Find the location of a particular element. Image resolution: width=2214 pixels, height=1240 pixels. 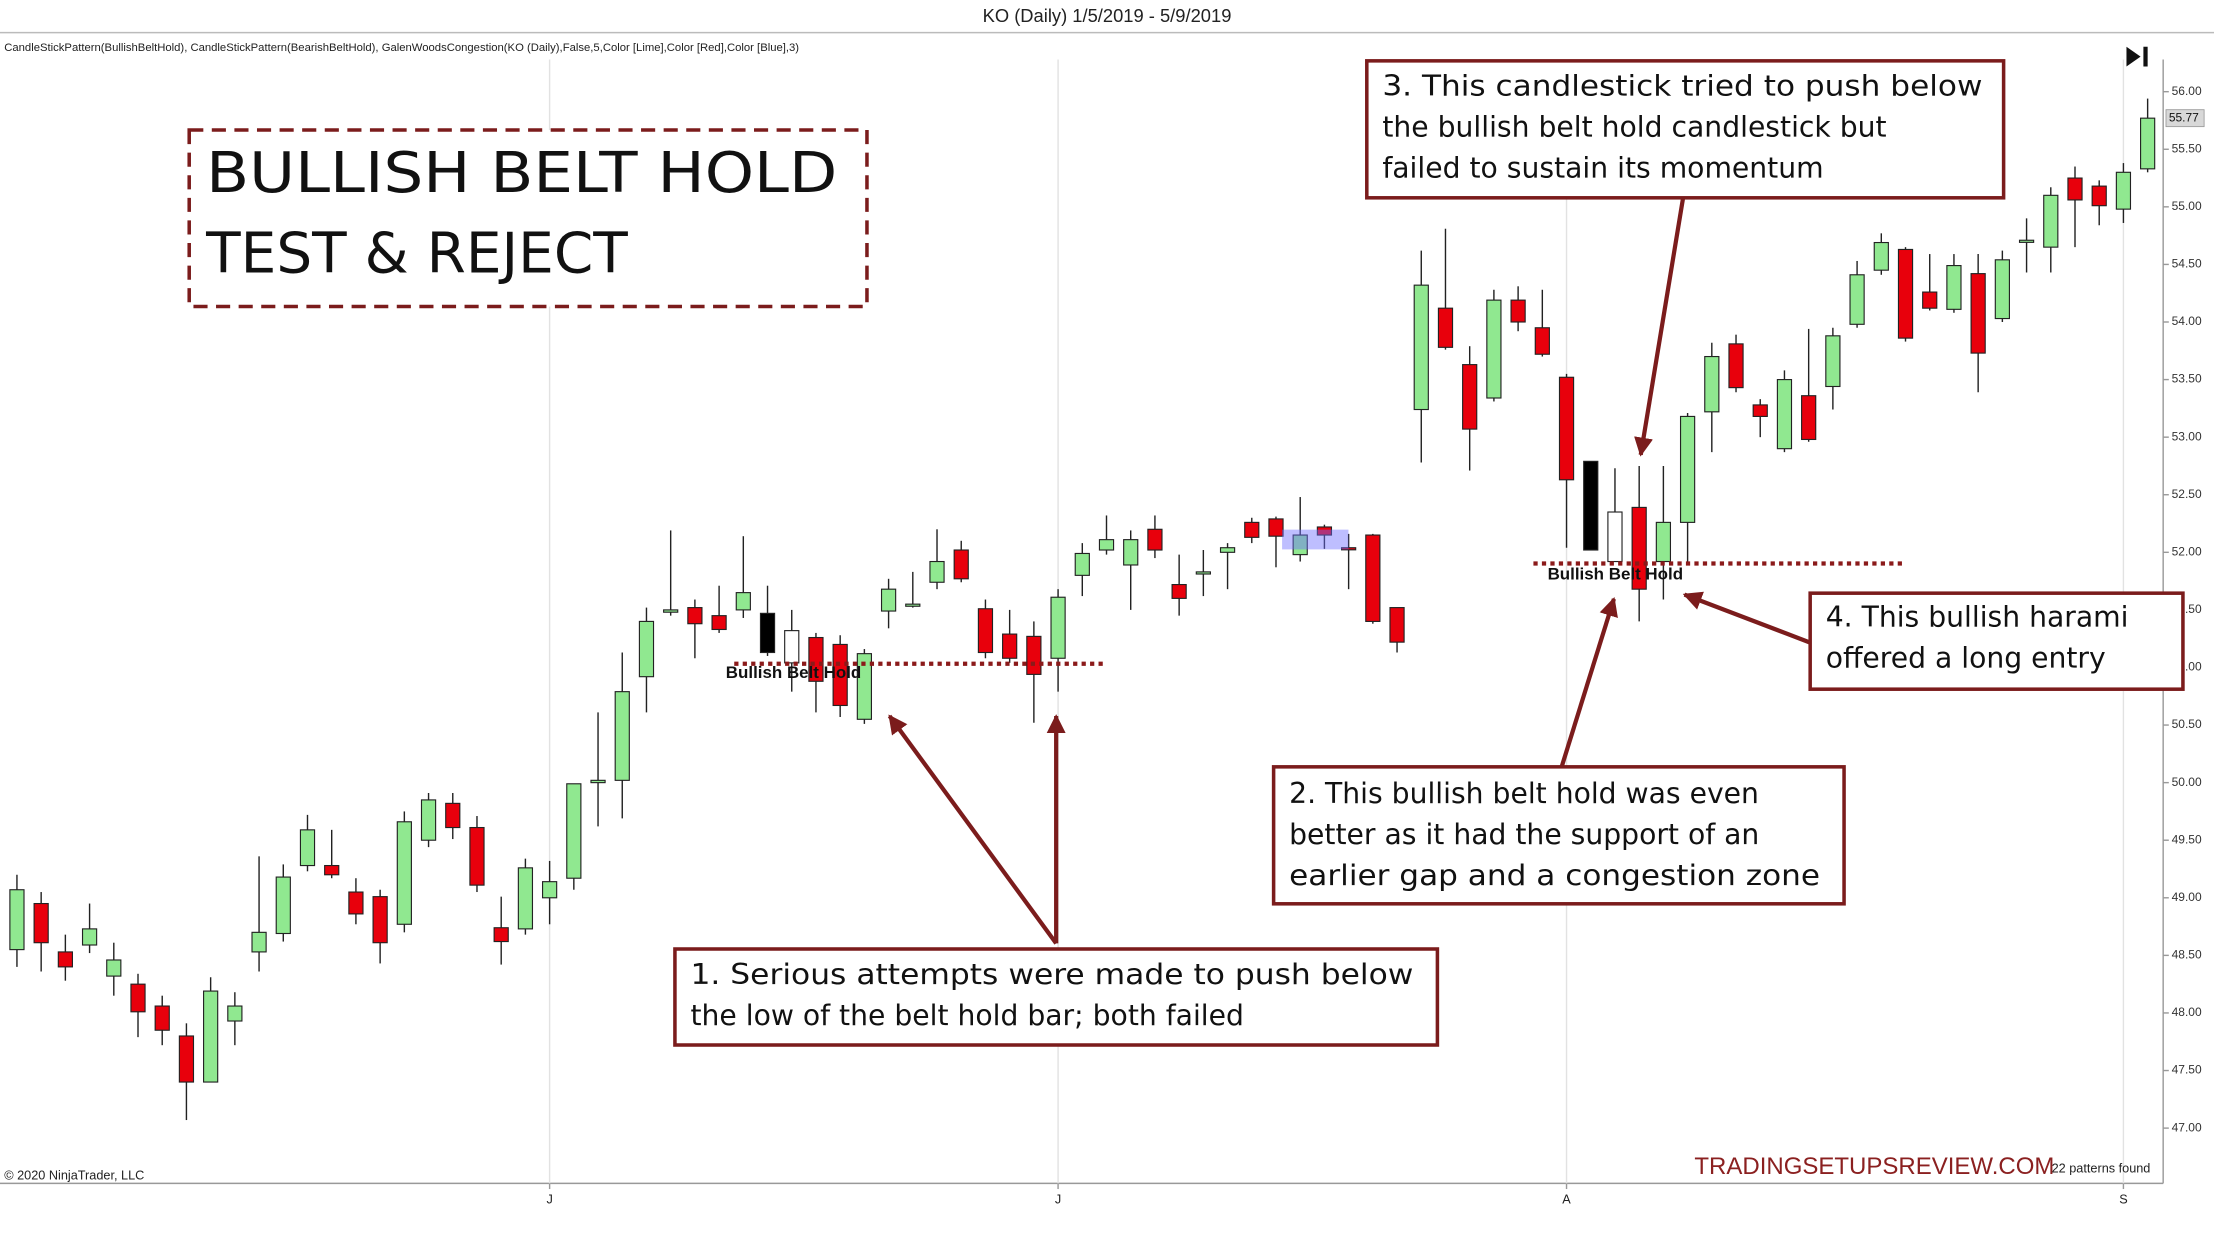

pattern-label: Bullish Belt Hold is located at coordinates (1616, 573).